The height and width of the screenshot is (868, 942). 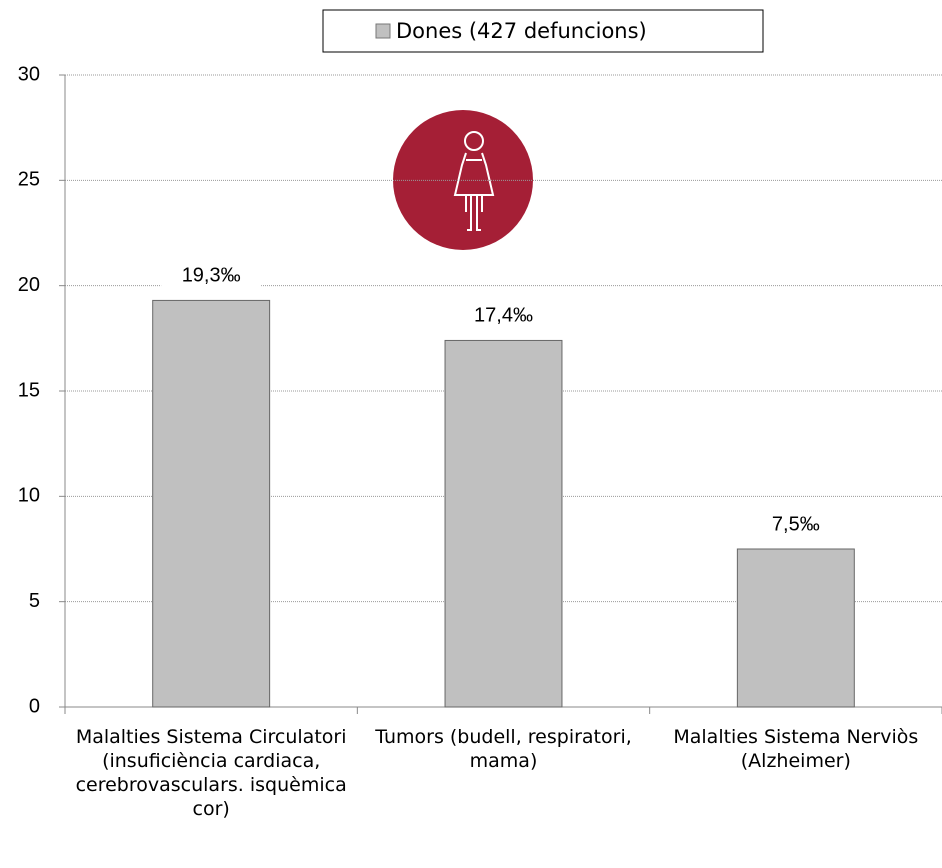 I want to click on x-tick-label: Malalties Sistema Nerviòs (Alzheimer), so click(x=796, y=749).